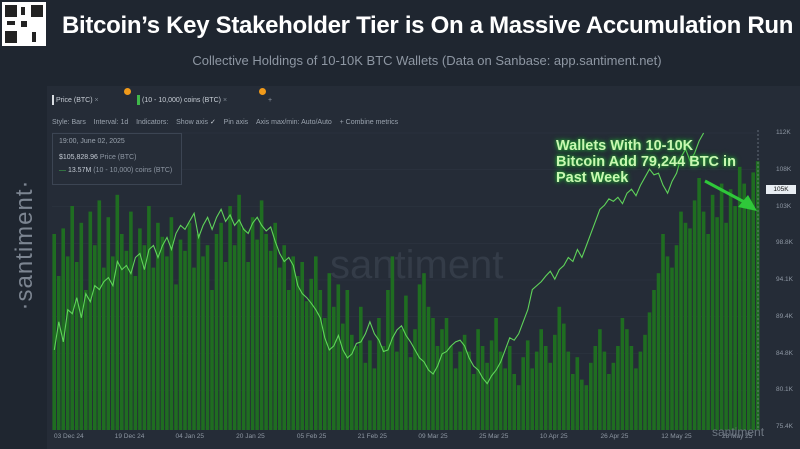 The width and height of the screenshot is (800, 449). Describe the element at coordinates (213, 122) in the screenshot. I see `checkmark-icon: ✓` at that location.